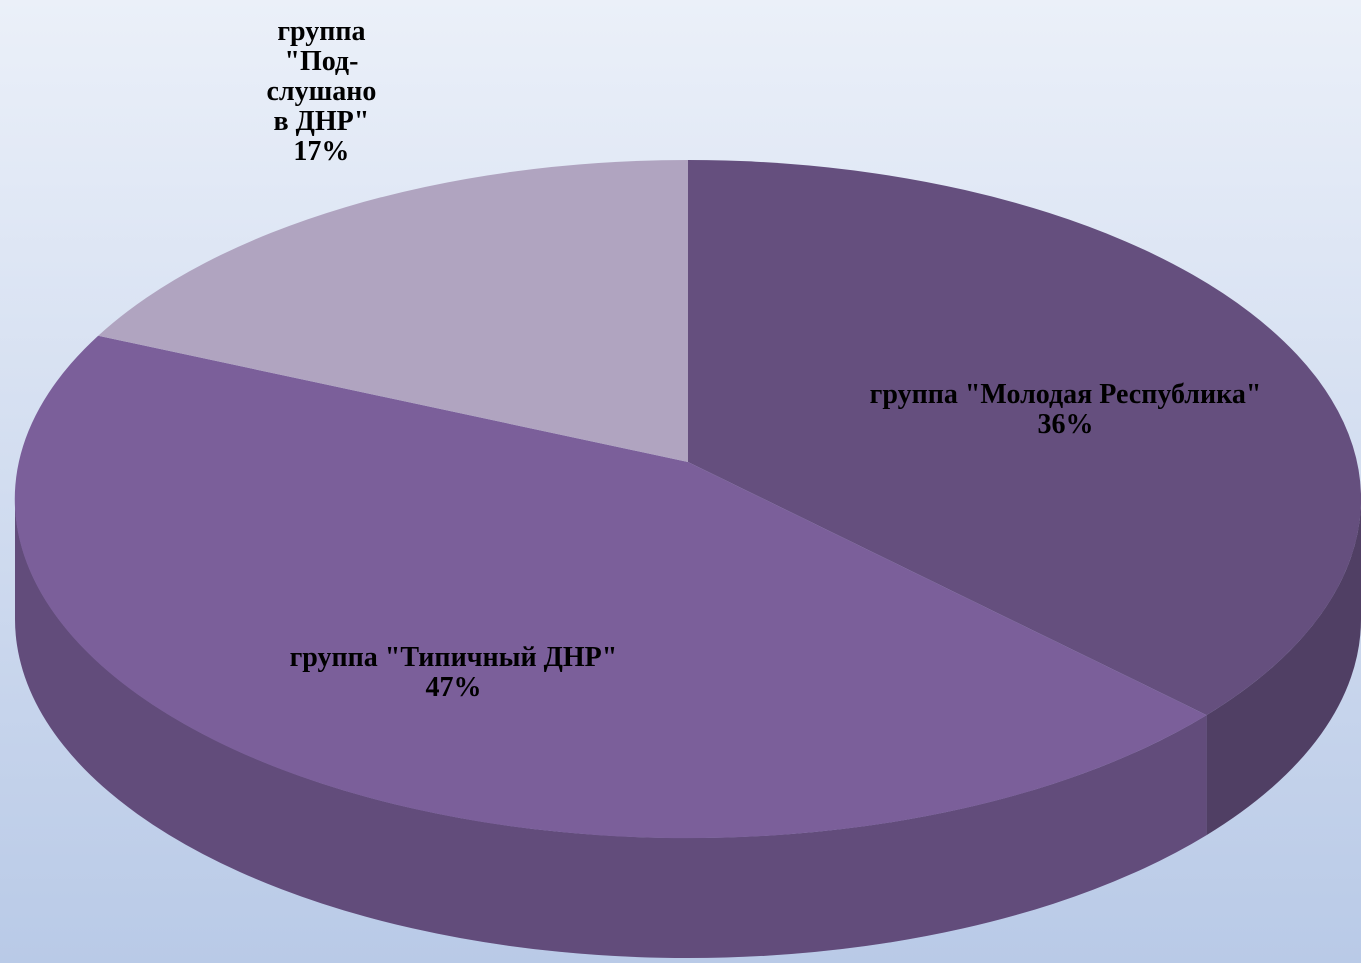  I want to click on label-value: 47%, so click(453, 687).